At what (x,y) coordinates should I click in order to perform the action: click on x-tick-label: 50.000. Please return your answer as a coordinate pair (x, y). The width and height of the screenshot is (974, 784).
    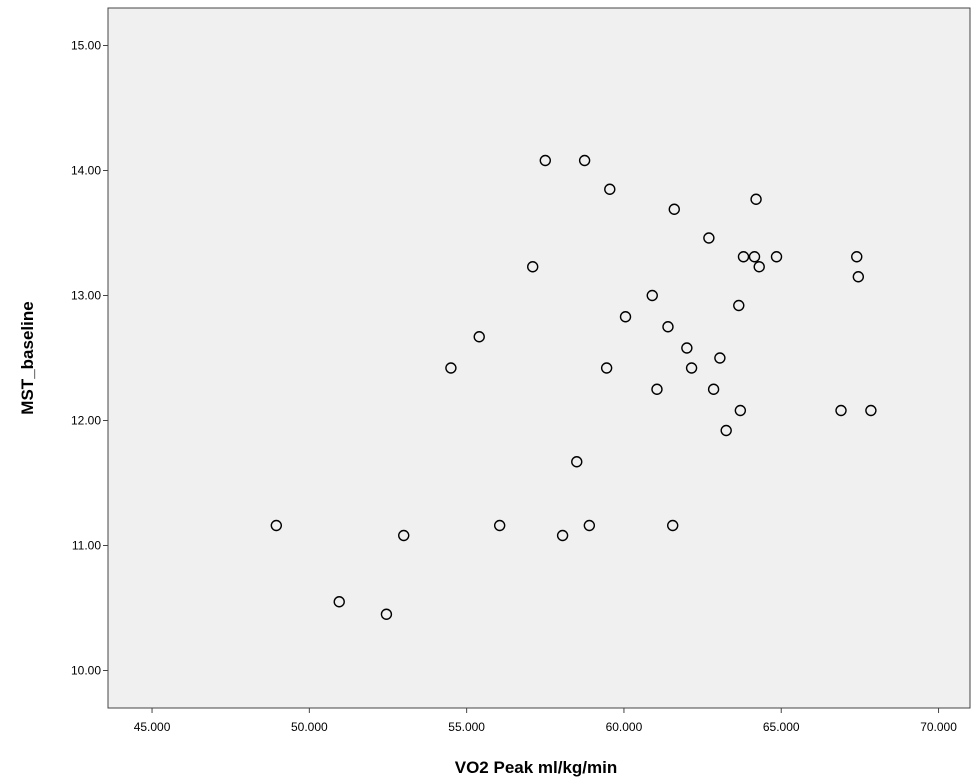
    Looking at the image, I should click on (309, 727).